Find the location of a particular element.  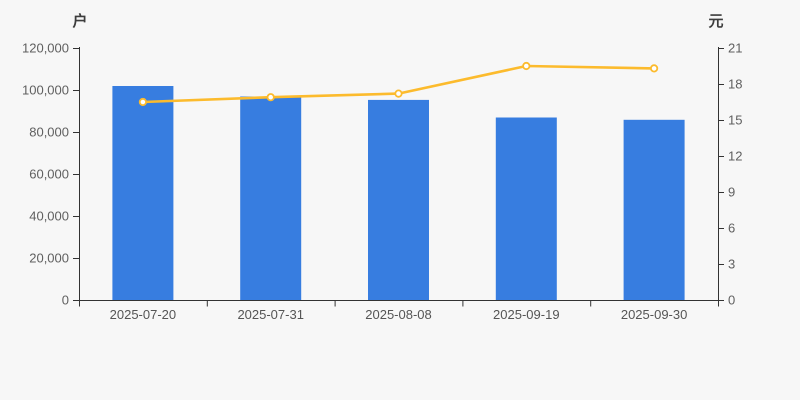

right-axis-tick-label: 21 is located at coordinates (735, 48).